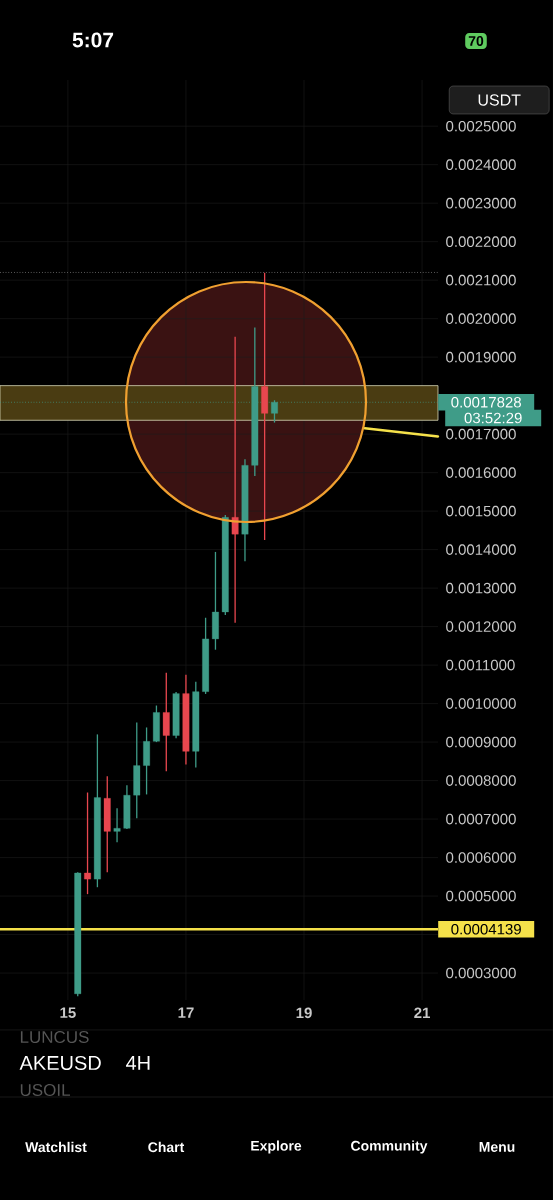 The width and height of the screenshot is (553, 1200). Describe the element at coordinates (481, 703) in the screenshot. I see `y-tick-label: 0.0010000` at that location.